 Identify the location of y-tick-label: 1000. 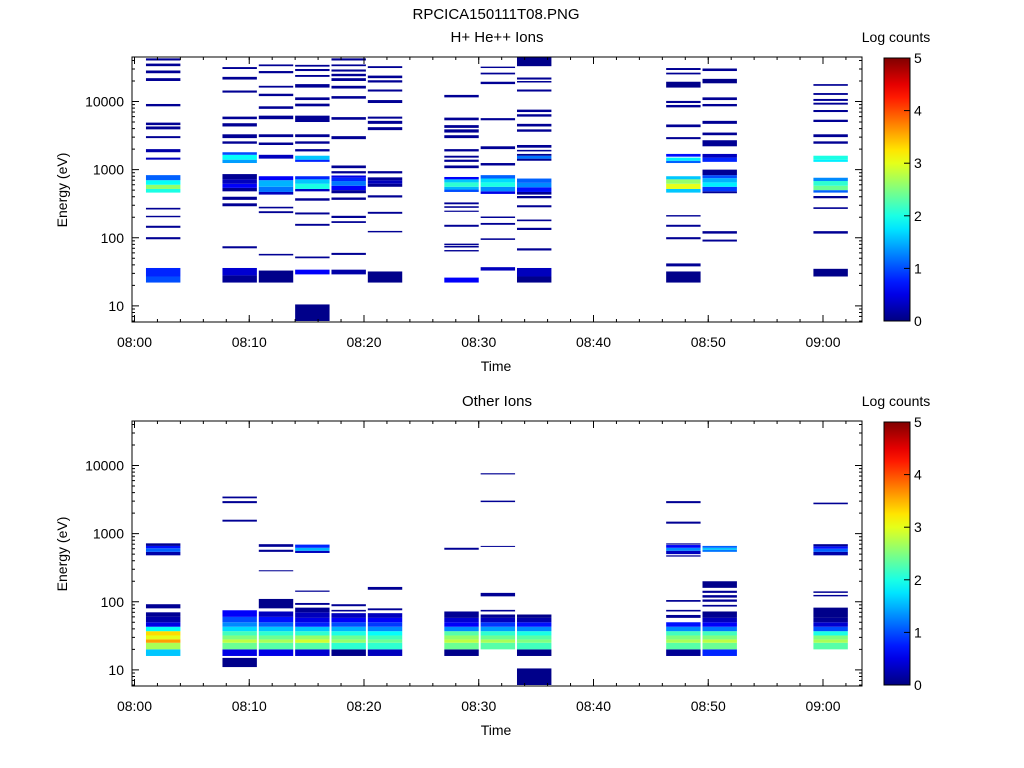
(108, 170).